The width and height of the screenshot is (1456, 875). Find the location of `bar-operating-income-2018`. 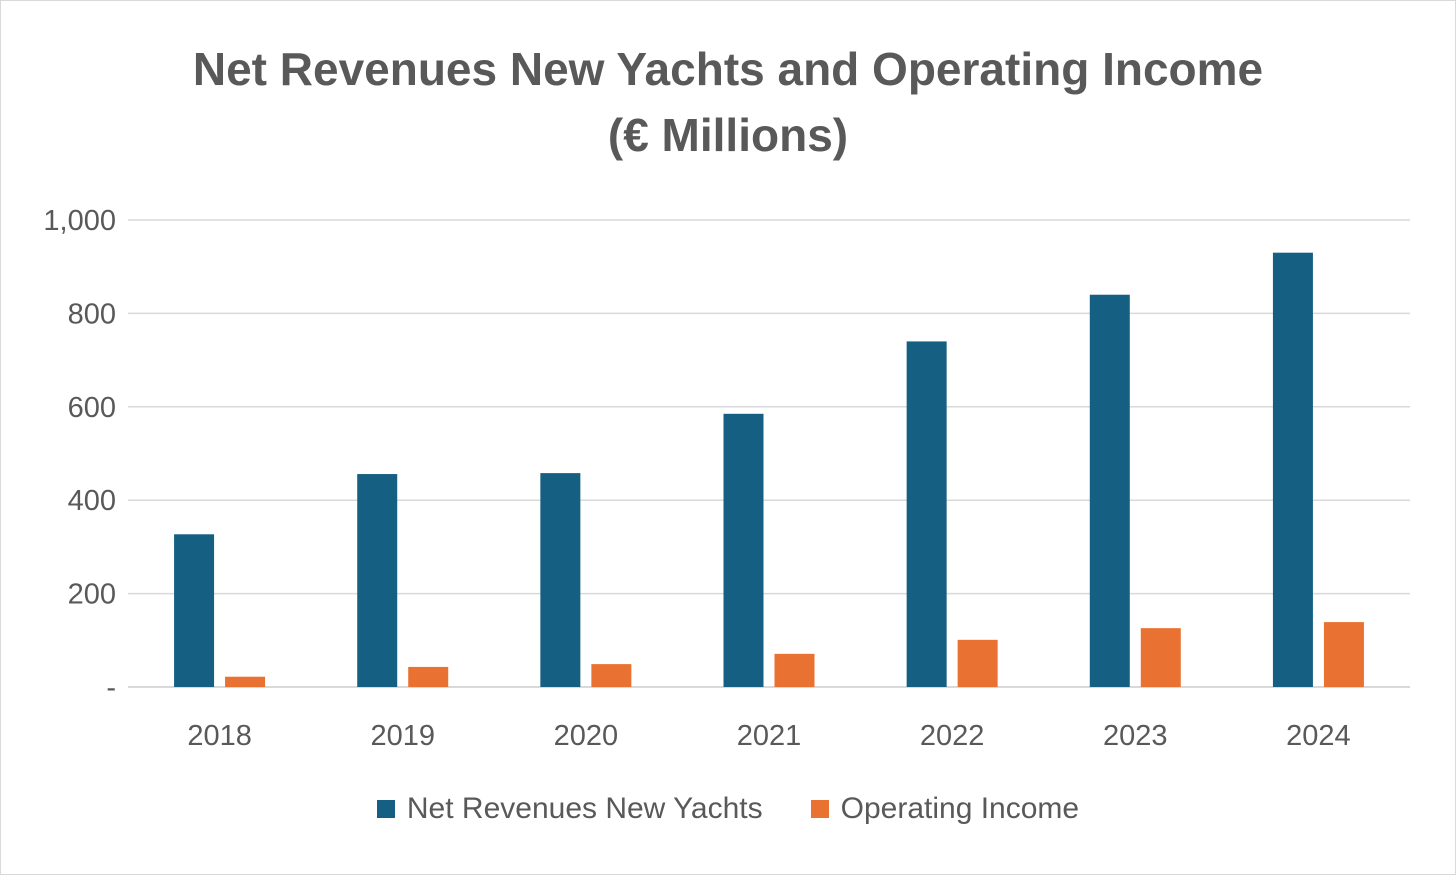

bar-operating-income-2018 is located at coordinates (245, 681).